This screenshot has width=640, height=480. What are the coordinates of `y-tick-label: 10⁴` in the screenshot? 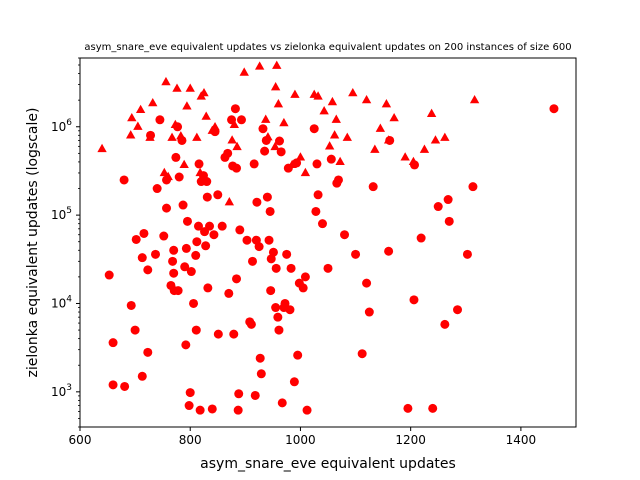 It's located at (61, 302).